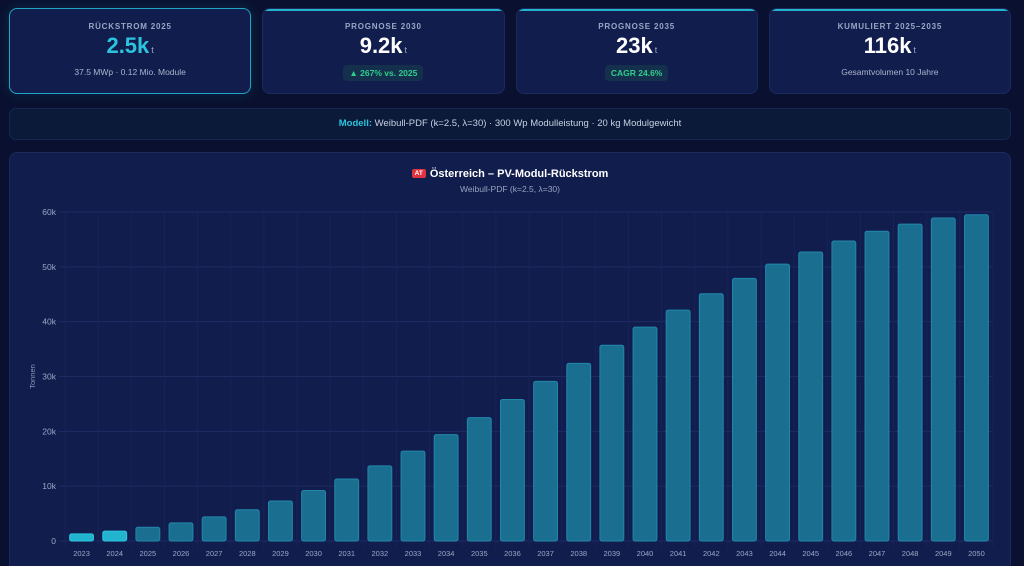  Describe the element at coordinates (49, 212) in the screenshot. I see `y-tick-label: 60k` at that location.